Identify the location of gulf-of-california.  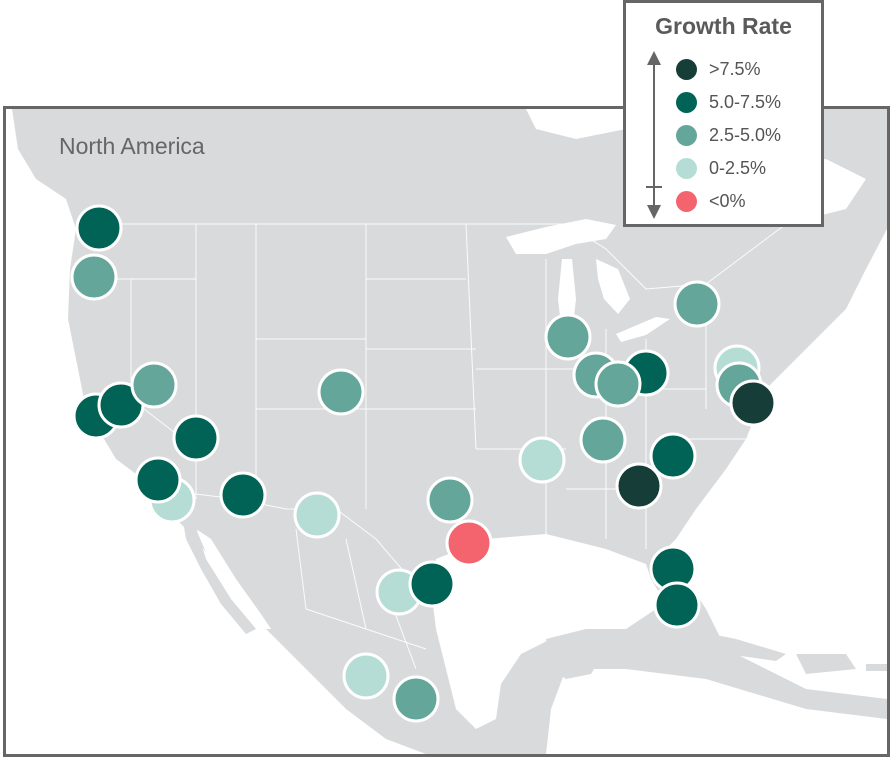
(233, 579).